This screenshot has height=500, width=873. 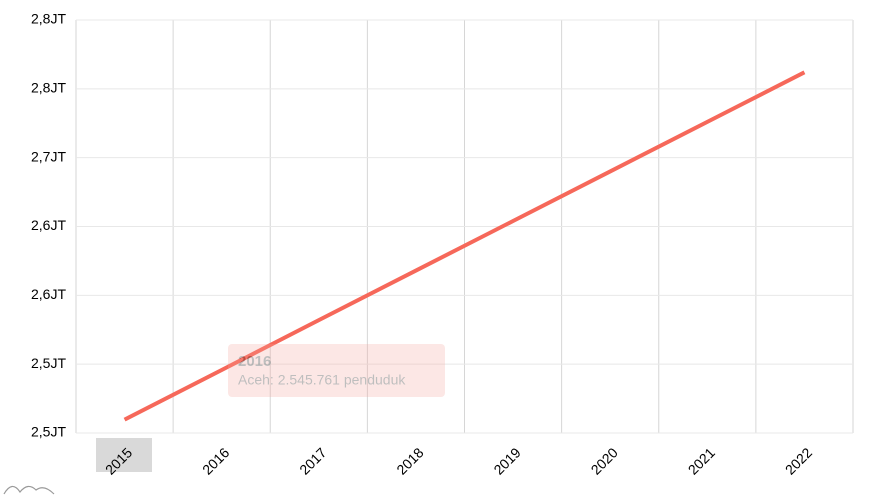 I want to click on logo, so click(x=29, y=490).